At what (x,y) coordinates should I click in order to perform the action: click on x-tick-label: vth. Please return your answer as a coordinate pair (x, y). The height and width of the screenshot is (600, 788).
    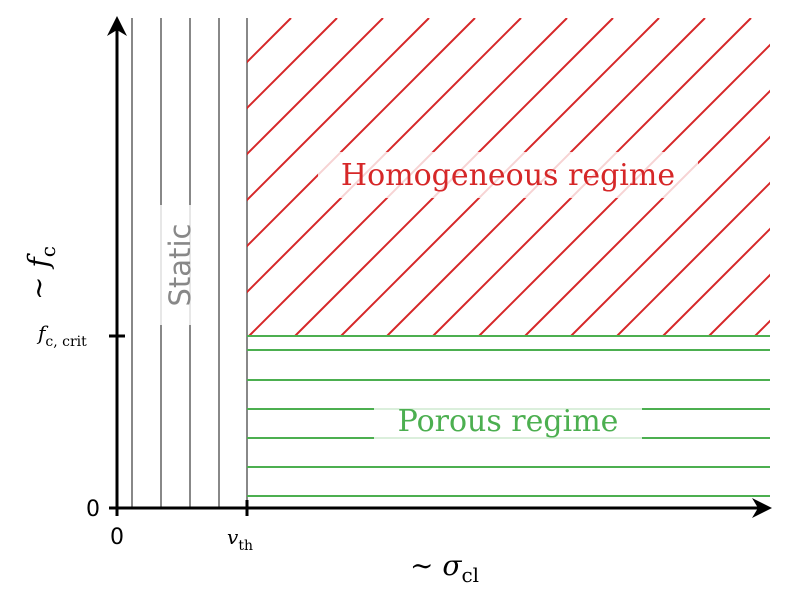
    Looking at the image, I should click on (240, 539).